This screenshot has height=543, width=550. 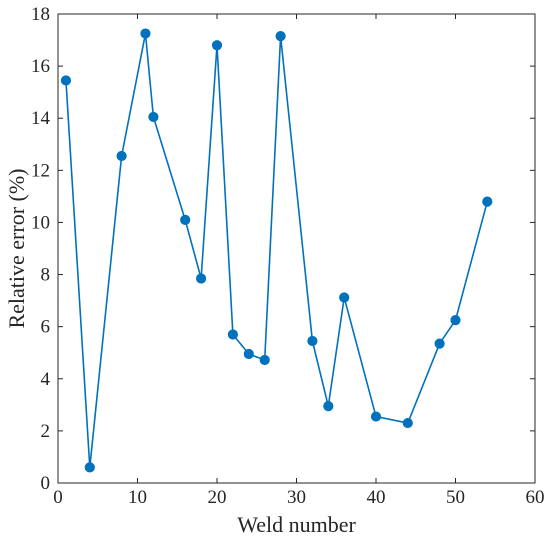 What do you see at coordinates (46, 327) in the screenshot?
I see `y-tick-label: 6` at bounding box center [46, 327].